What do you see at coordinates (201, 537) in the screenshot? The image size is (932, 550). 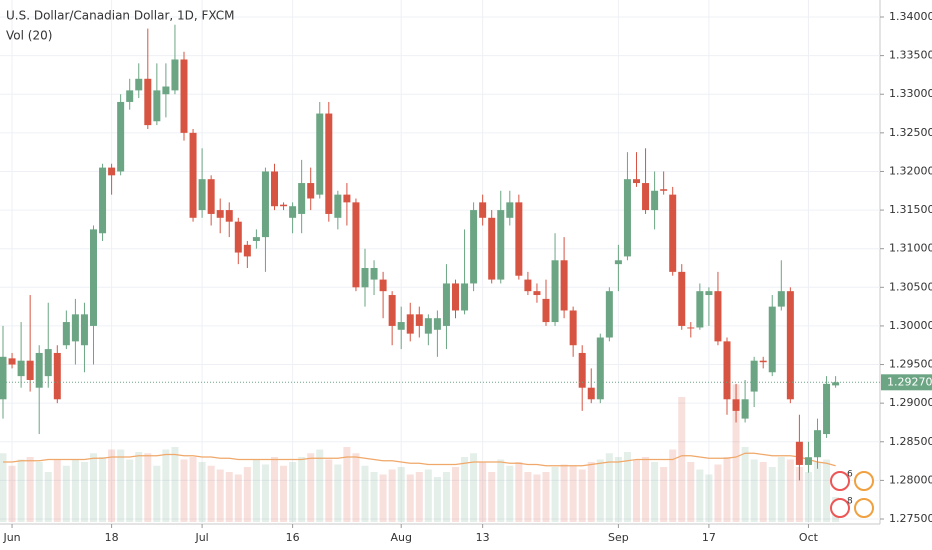 I see `x-tick-label: Jul` at bounding box center [201, 537].